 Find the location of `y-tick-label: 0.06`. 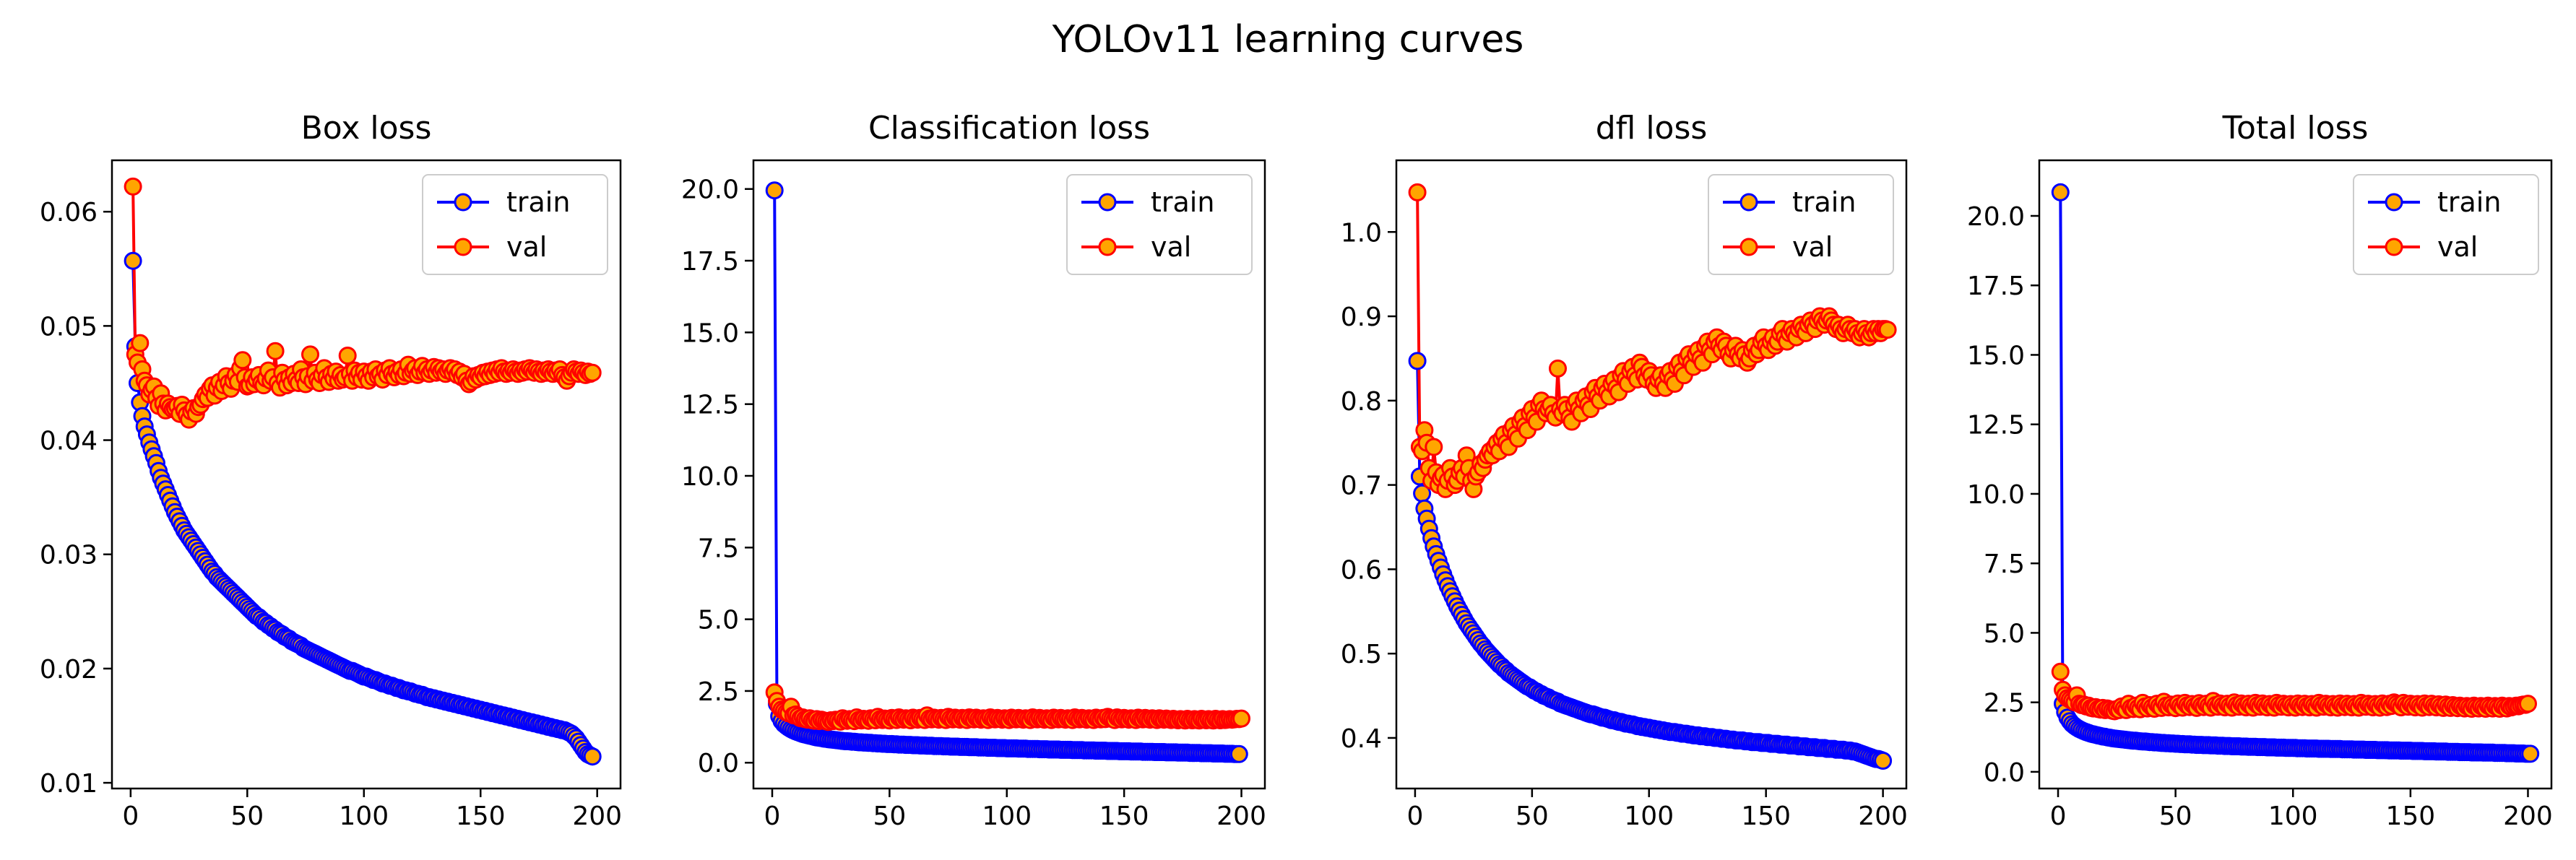

y-tick-label: 0.06 is located at coordinates (69, 212).